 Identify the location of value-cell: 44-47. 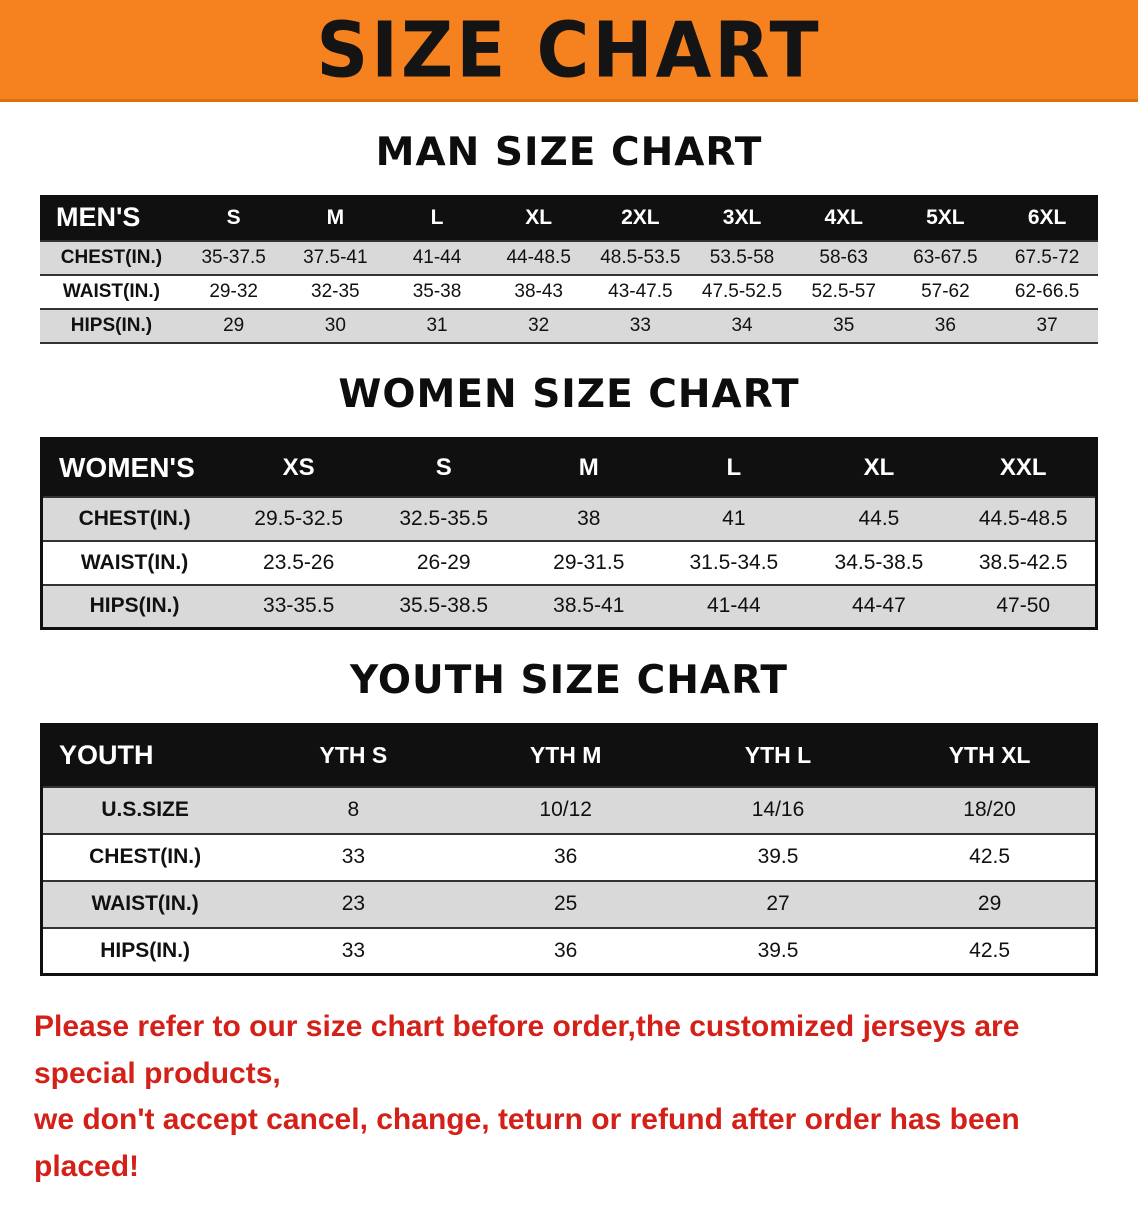
(879, 606).